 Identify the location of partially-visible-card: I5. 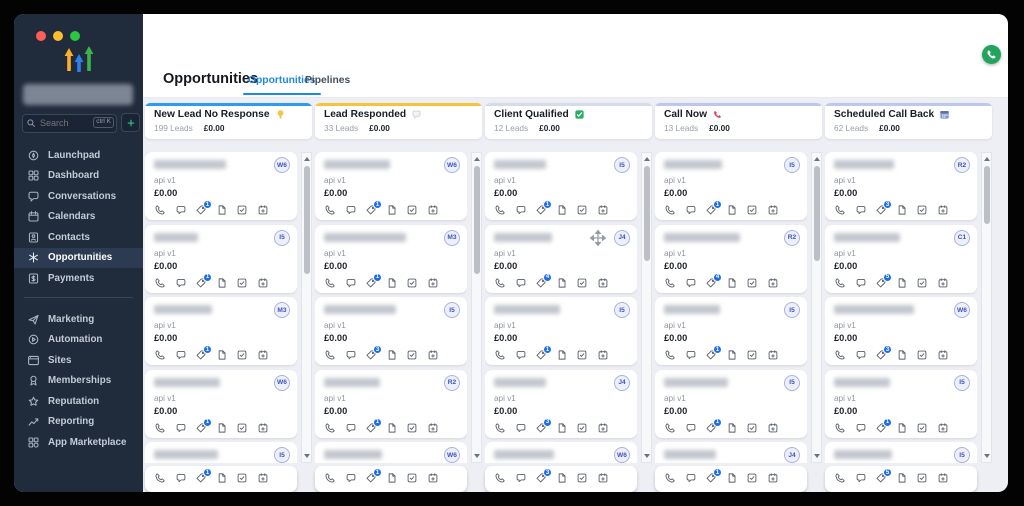
(901, 452).